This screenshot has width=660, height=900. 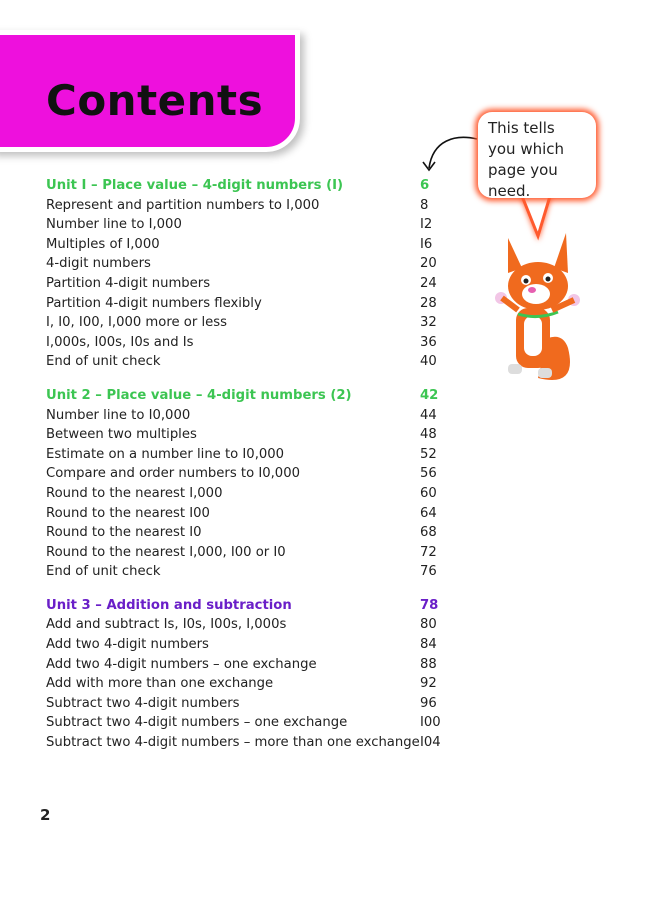 I want to click on entry-page: 76, so click(x=428, y=572).